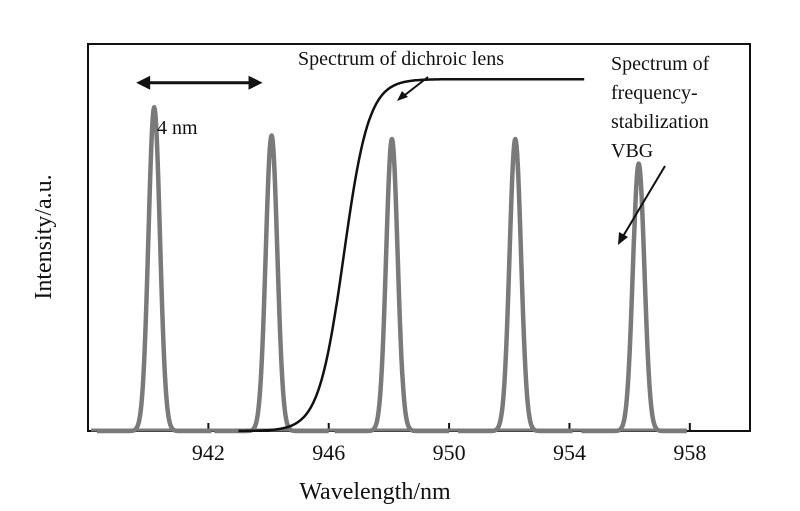 Image resolution: width=800 pixels, height=511 pixels. I want to click on vbg-label-line-1: Spectrum of, so click(660, 64).